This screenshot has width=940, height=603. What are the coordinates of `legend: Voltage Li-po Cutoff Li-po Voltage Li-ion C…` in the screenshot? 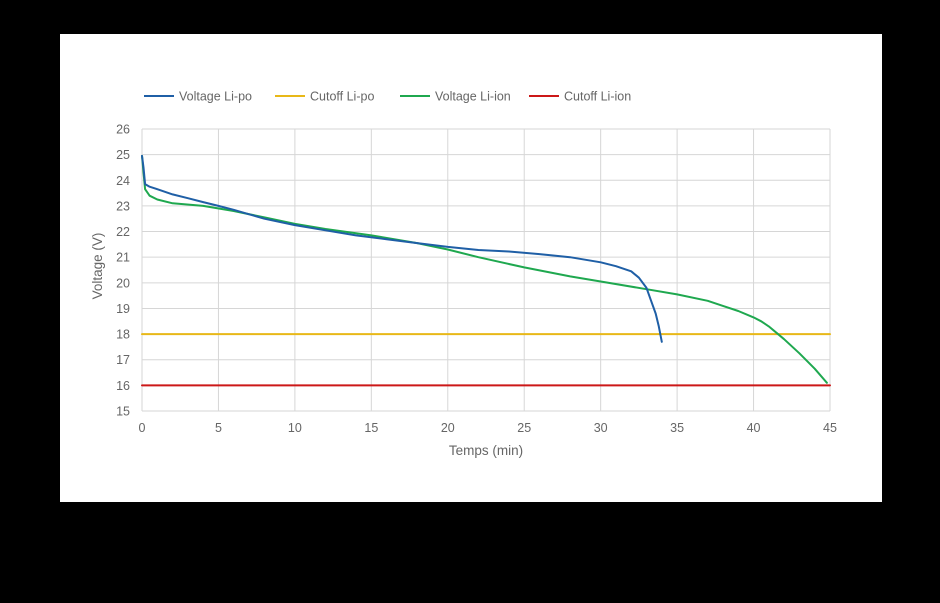 It's located at (387, 97).